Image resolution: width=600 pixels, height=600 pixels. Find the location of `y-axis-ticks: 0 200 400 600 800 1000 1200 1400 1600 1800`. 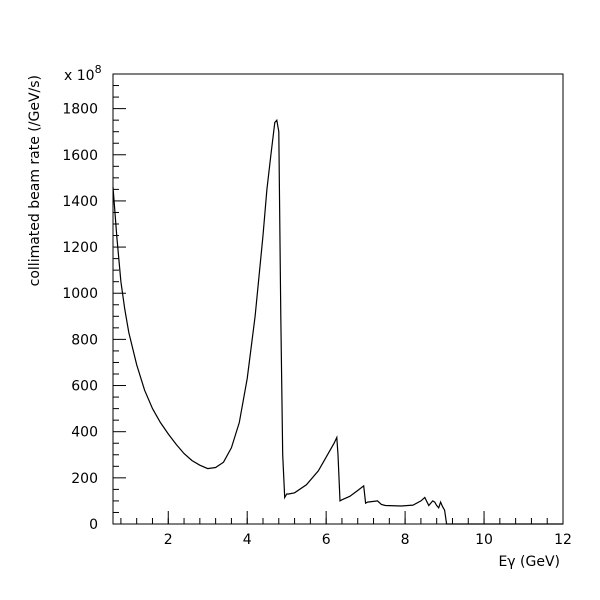

y-axis-ticks: 0 200 400 600 800 1000 1200 1400 1600 1800 is located at coordinates (94, 303).